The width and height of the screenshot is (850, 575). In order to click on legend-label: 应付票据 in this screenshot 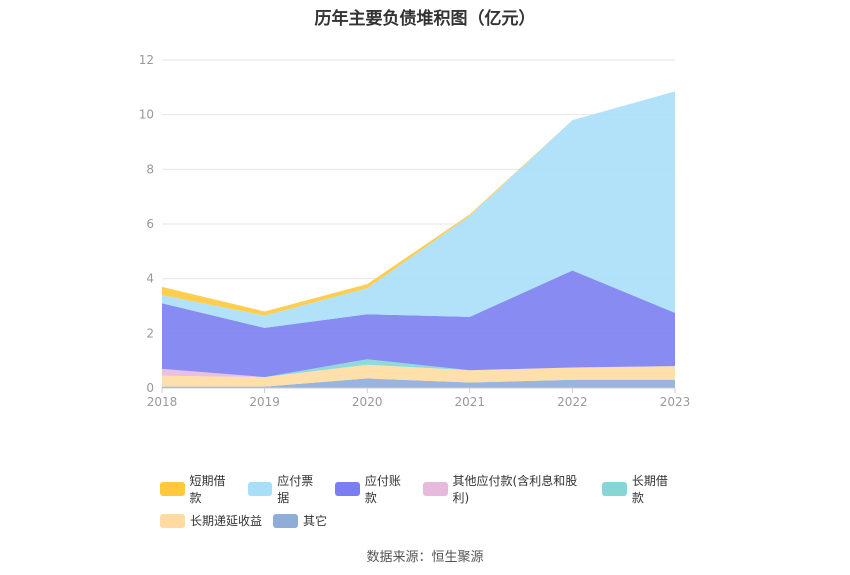, I will do `click(295, 489)`.